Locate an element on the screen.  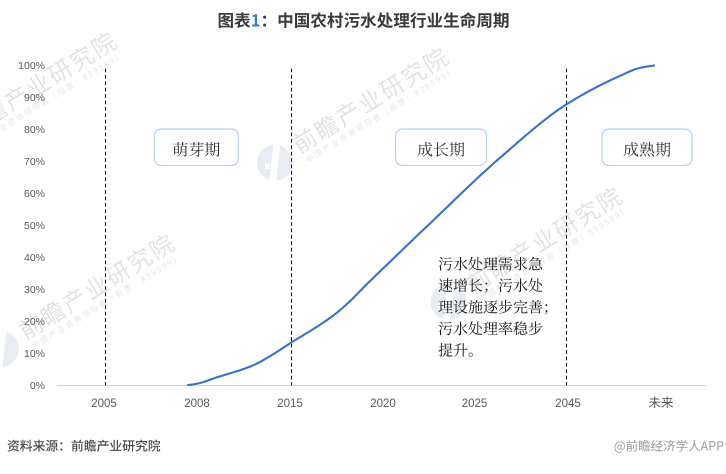
svg-text: 2015 is located at coordinates (290, 404).